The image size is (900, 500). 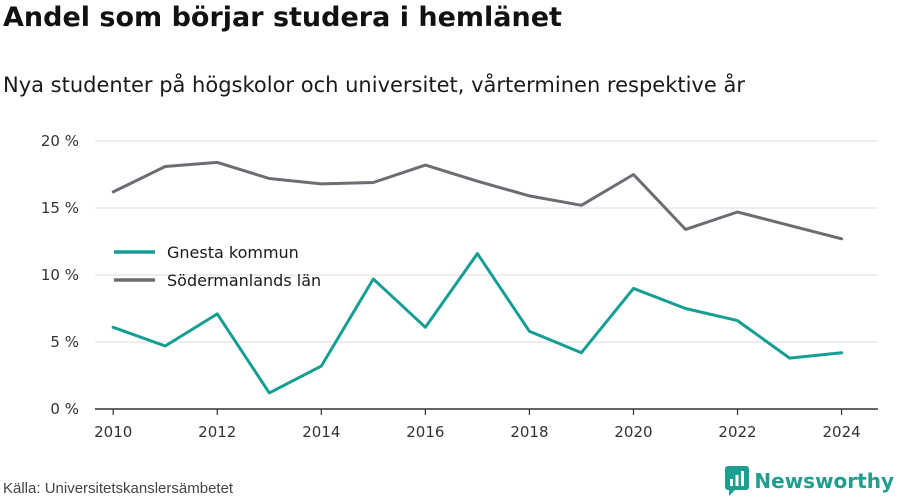 What do you see at coordinates (737, 432) in the screenshot?
I see `x-tick-label: 2022` at bounding box center [737, 432].